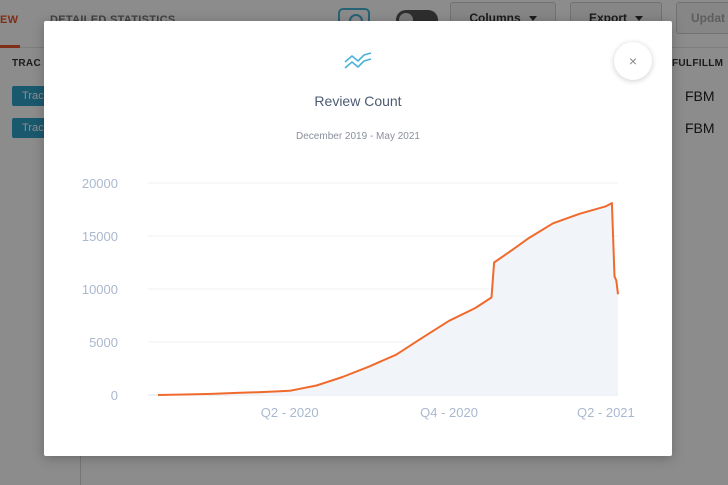 Image resolution: width=728 pixels, height=485 pixels. I want to click on x-tick-label: Q4 - 2020, so click(449, 412).